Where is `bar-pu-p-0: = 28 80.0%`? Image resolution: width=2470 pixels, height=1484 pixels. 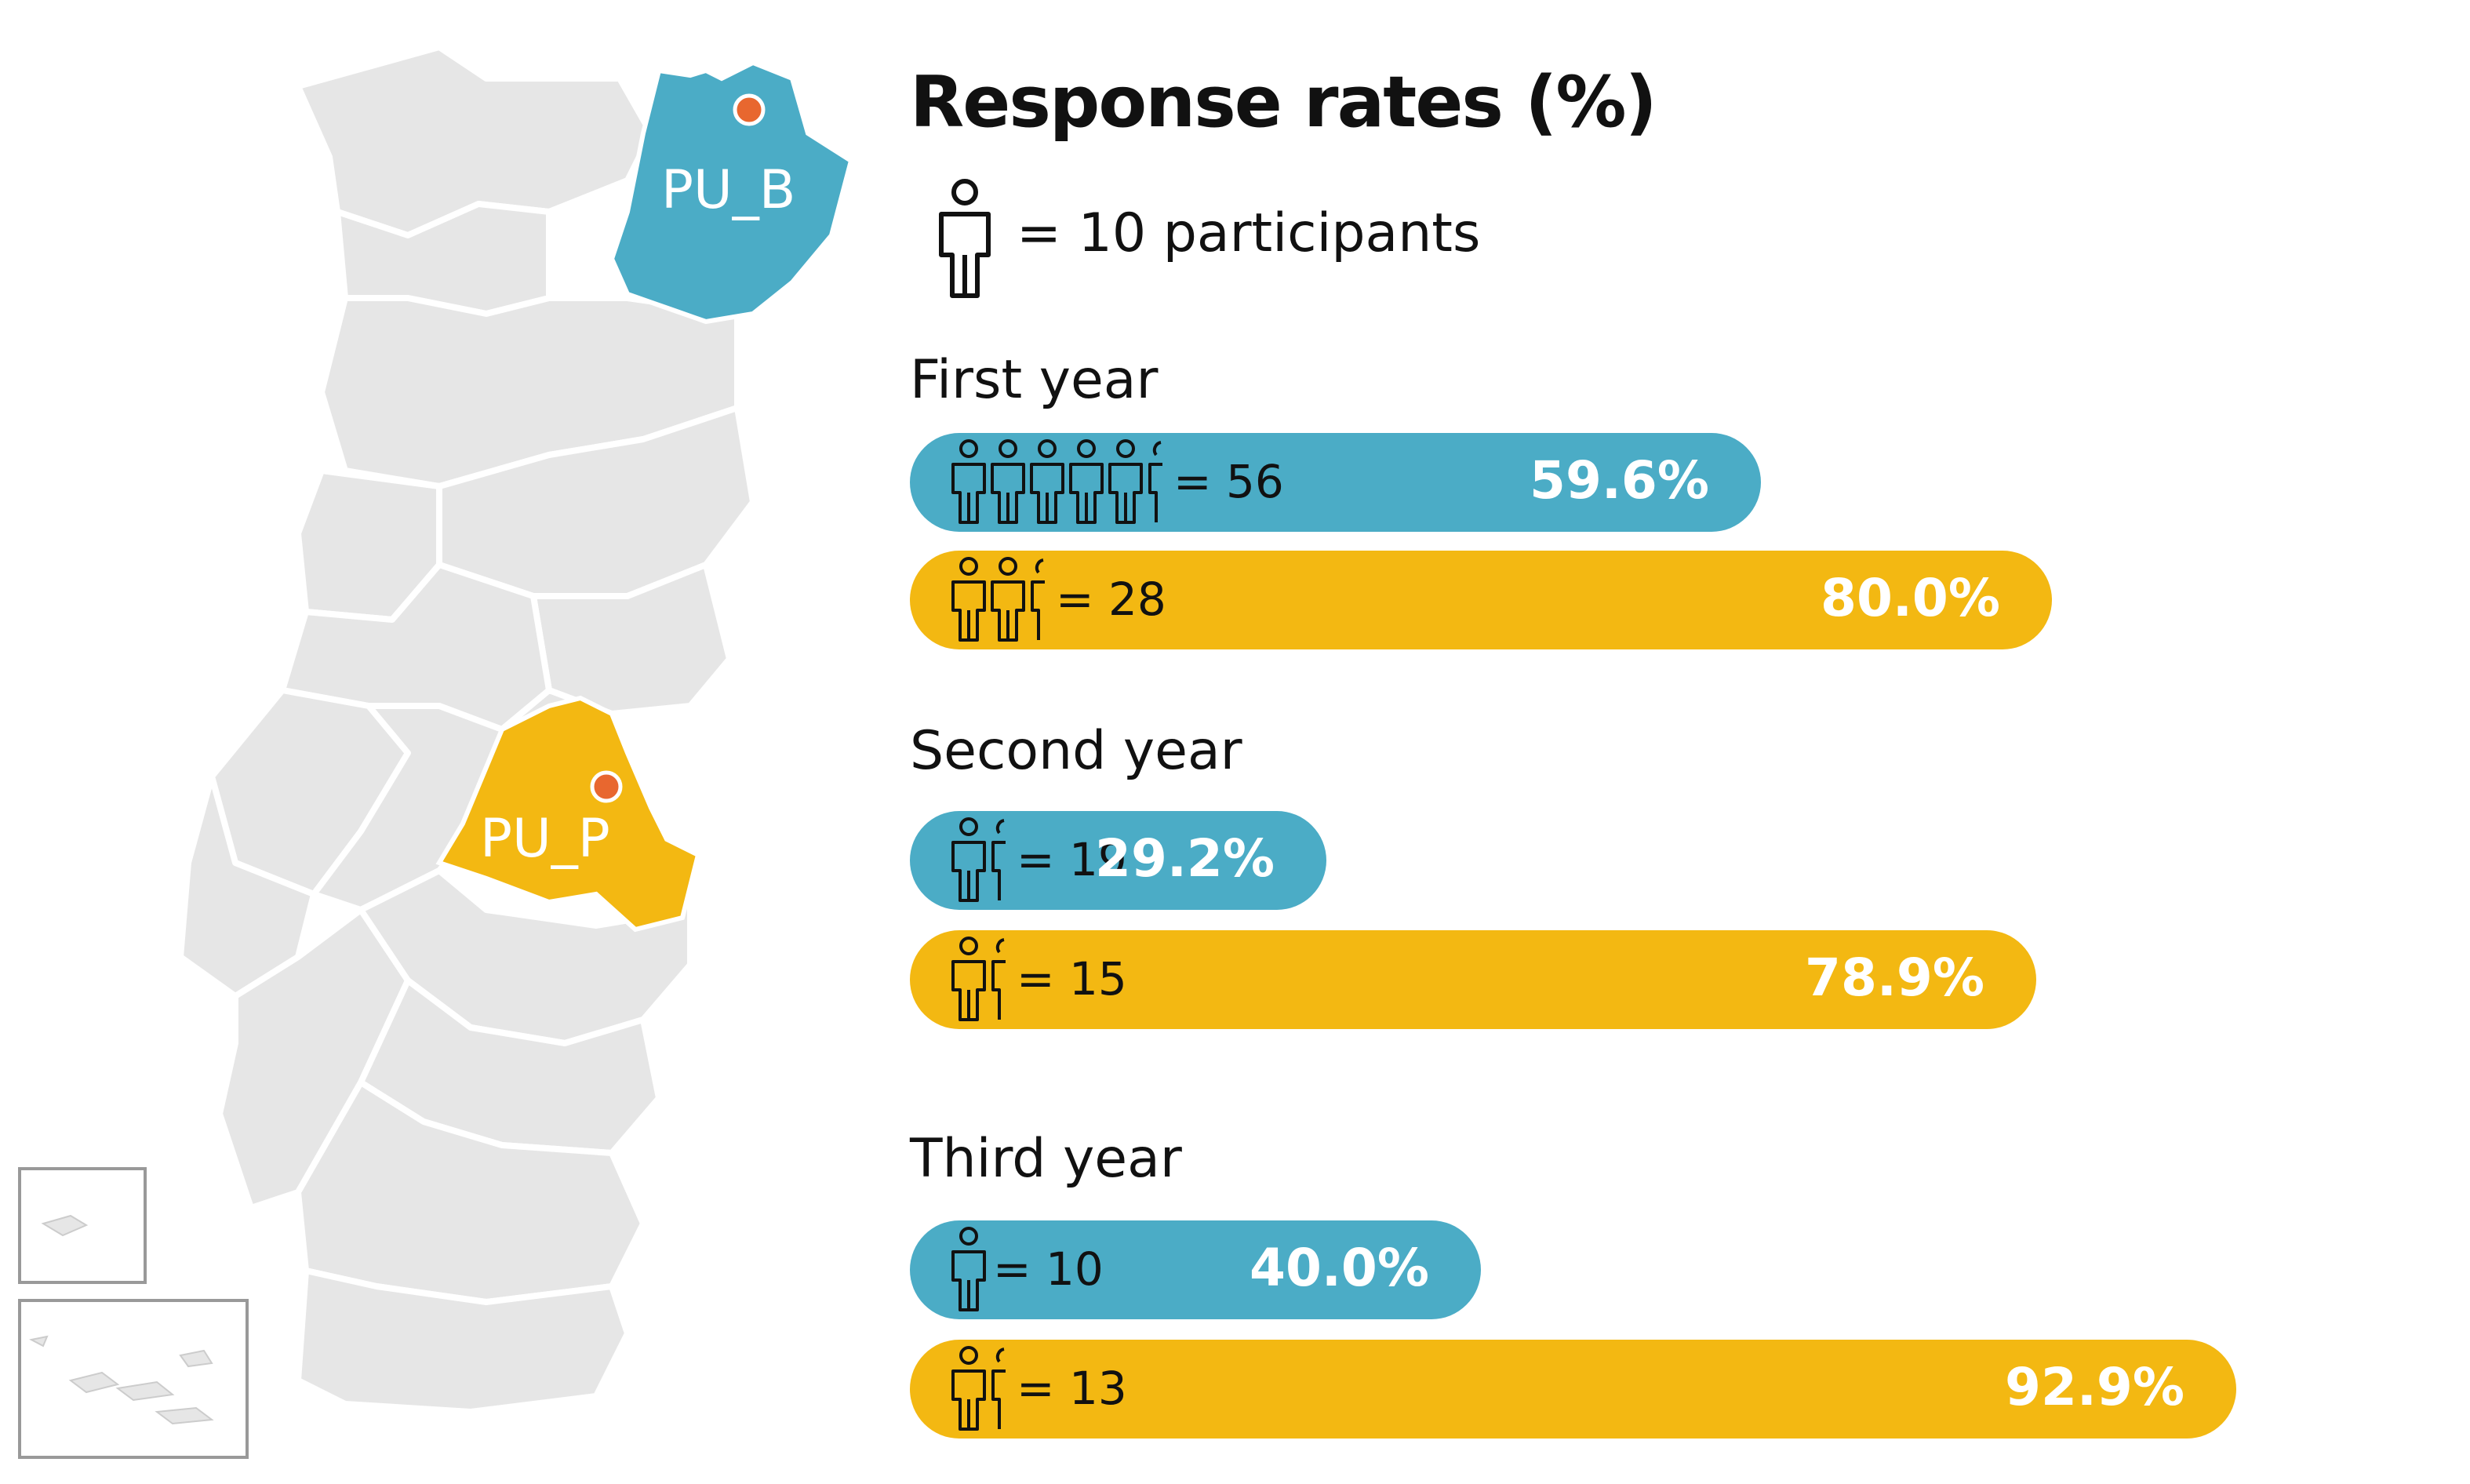
bar-pu-p-0: = 28 80.0% is located at coordinates (1481, 600).